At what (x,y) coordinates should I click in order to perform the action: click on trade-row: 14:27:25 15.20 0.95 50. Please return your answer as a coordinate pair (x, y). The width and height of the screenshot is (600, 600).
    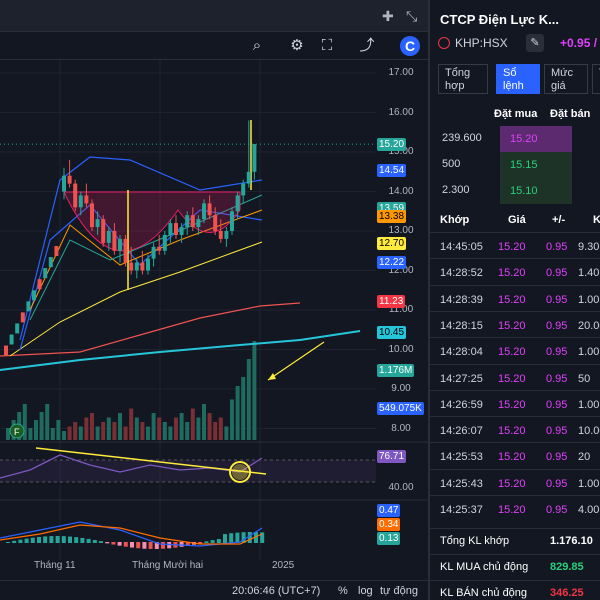
    Looking at the image, I should click on (515, 376).